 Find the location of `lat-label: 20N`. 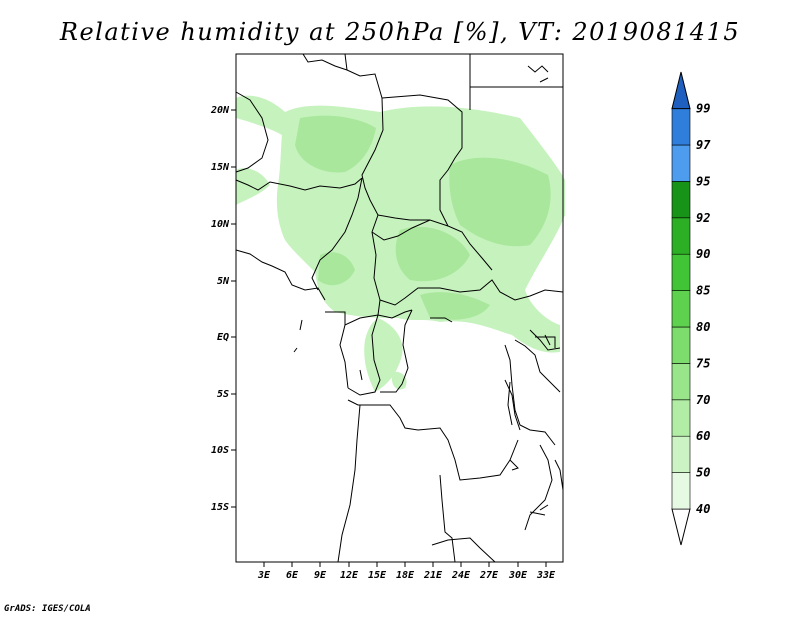

lat-label: 20N is located at coordinates (220, 110).